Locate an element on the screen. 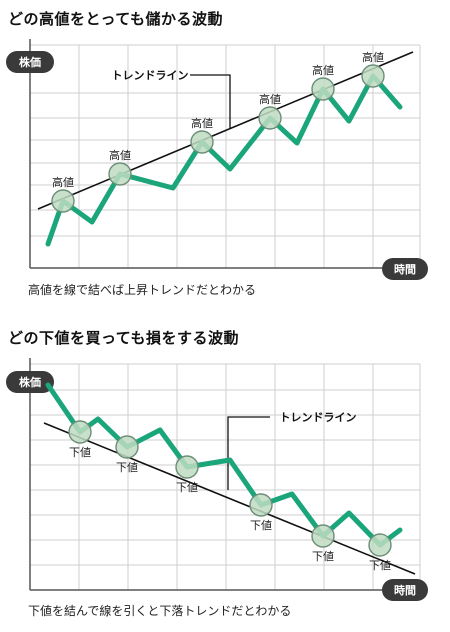 The height and width of the screenshot is (632, 450). point-label-0-3: 高値 is located at coordinates (270, 99).